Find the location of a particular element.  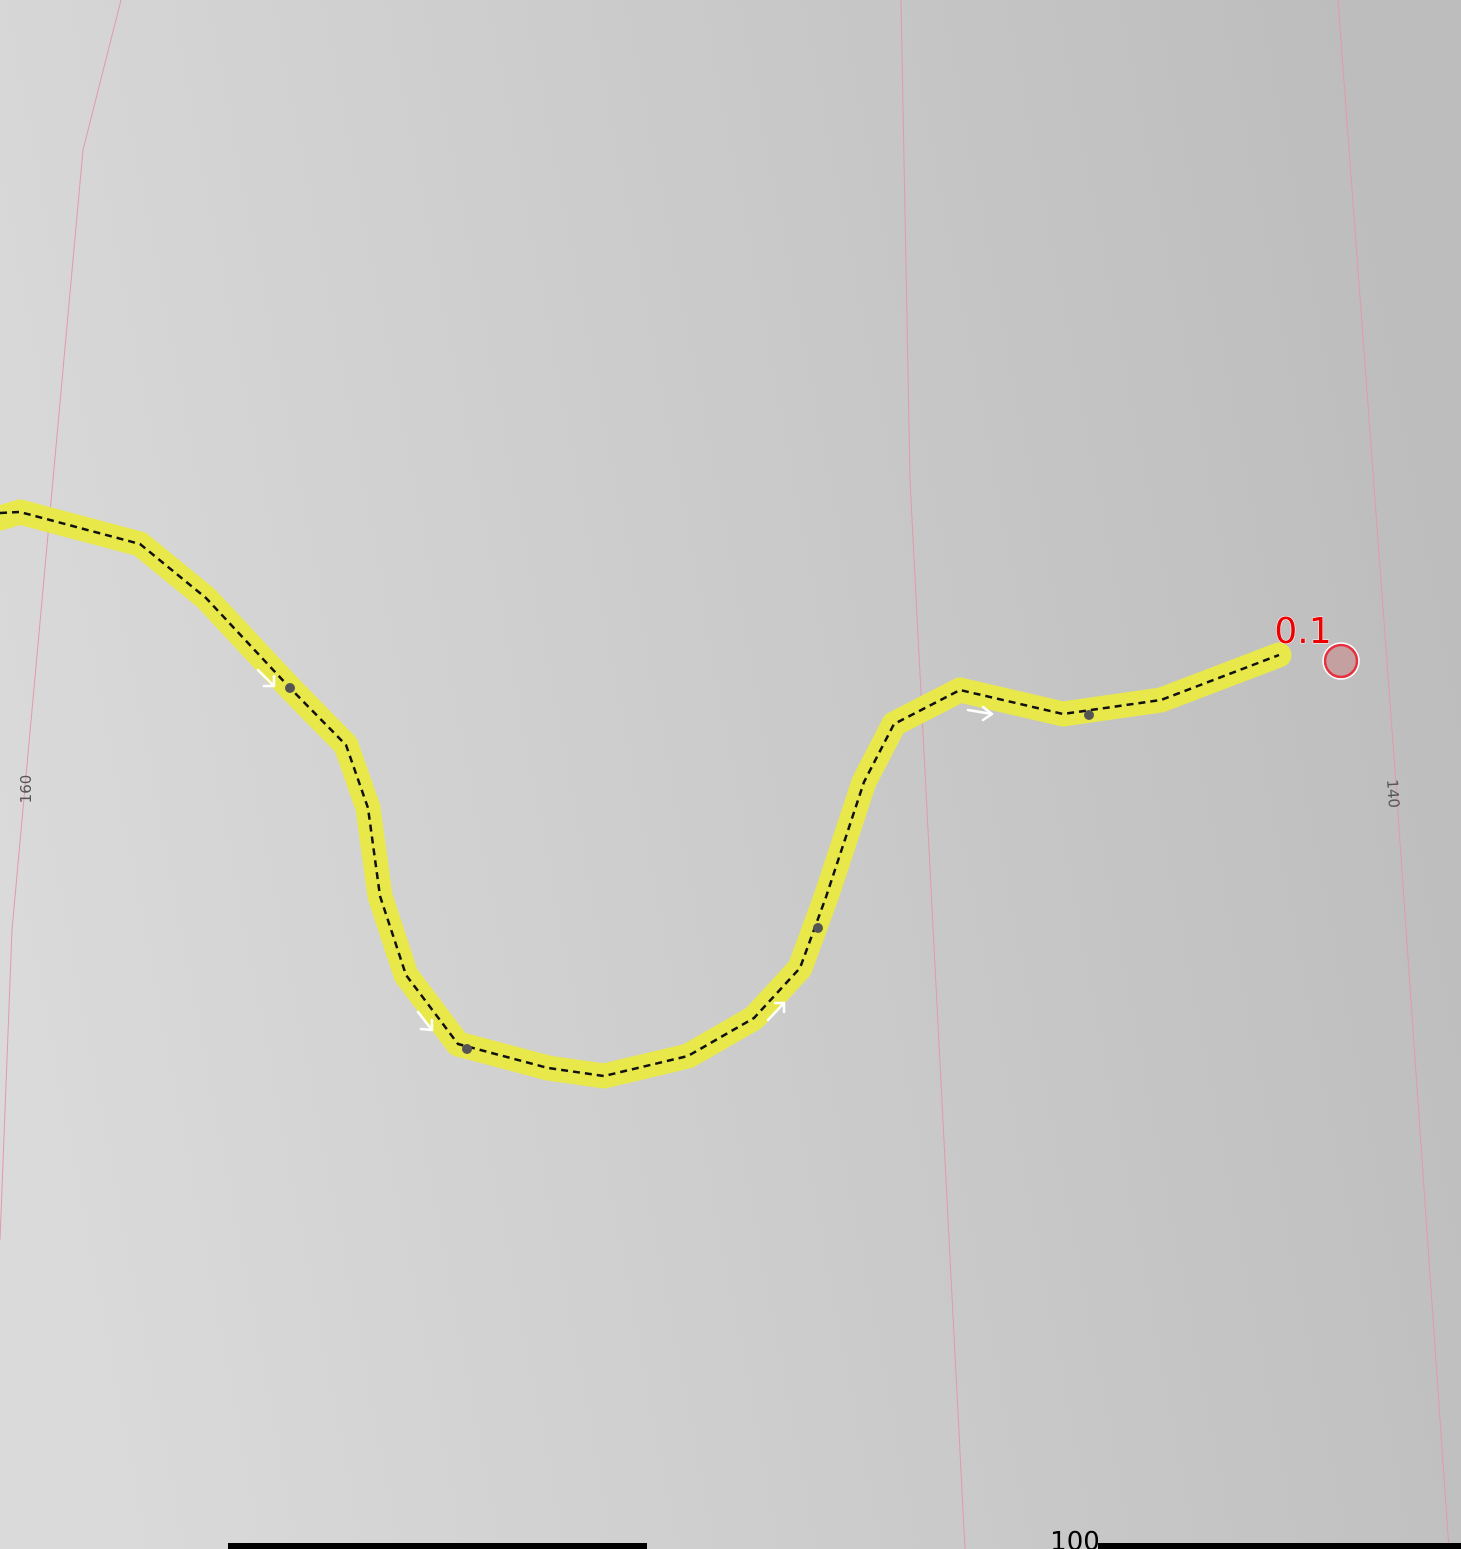

scale-bar: 100 is located at coordinates (844, 1538).